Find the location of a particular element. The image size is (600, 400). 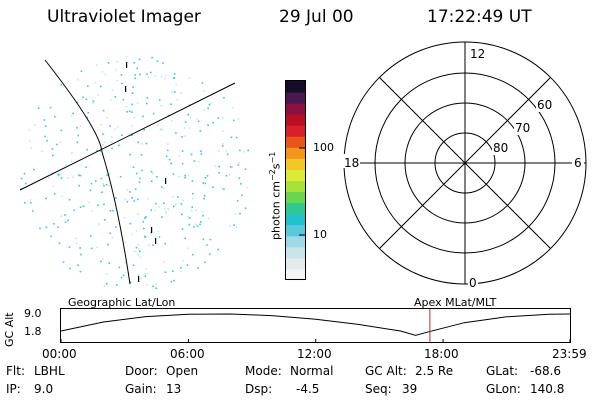

colorbar-unit-label: photon cm−2s−1 is located at coordinates (275, 196).